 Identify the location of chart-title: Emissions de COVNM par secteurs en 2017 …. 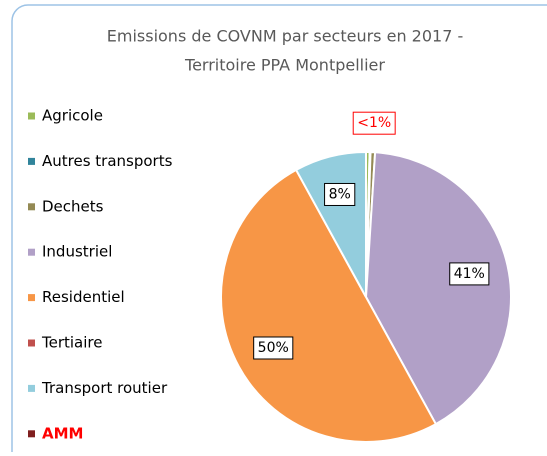
(285, 36).